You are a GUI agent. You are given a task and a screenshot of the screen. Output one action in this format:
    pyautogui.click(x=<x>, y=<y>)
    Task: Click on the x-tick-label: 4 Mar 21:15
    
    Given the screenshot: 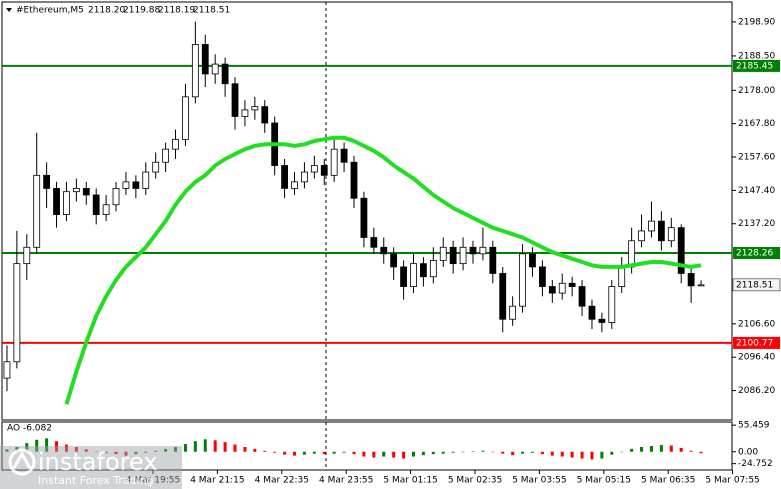 What is the action you would take?
    pyautogui.click(x=217, y=481)
    